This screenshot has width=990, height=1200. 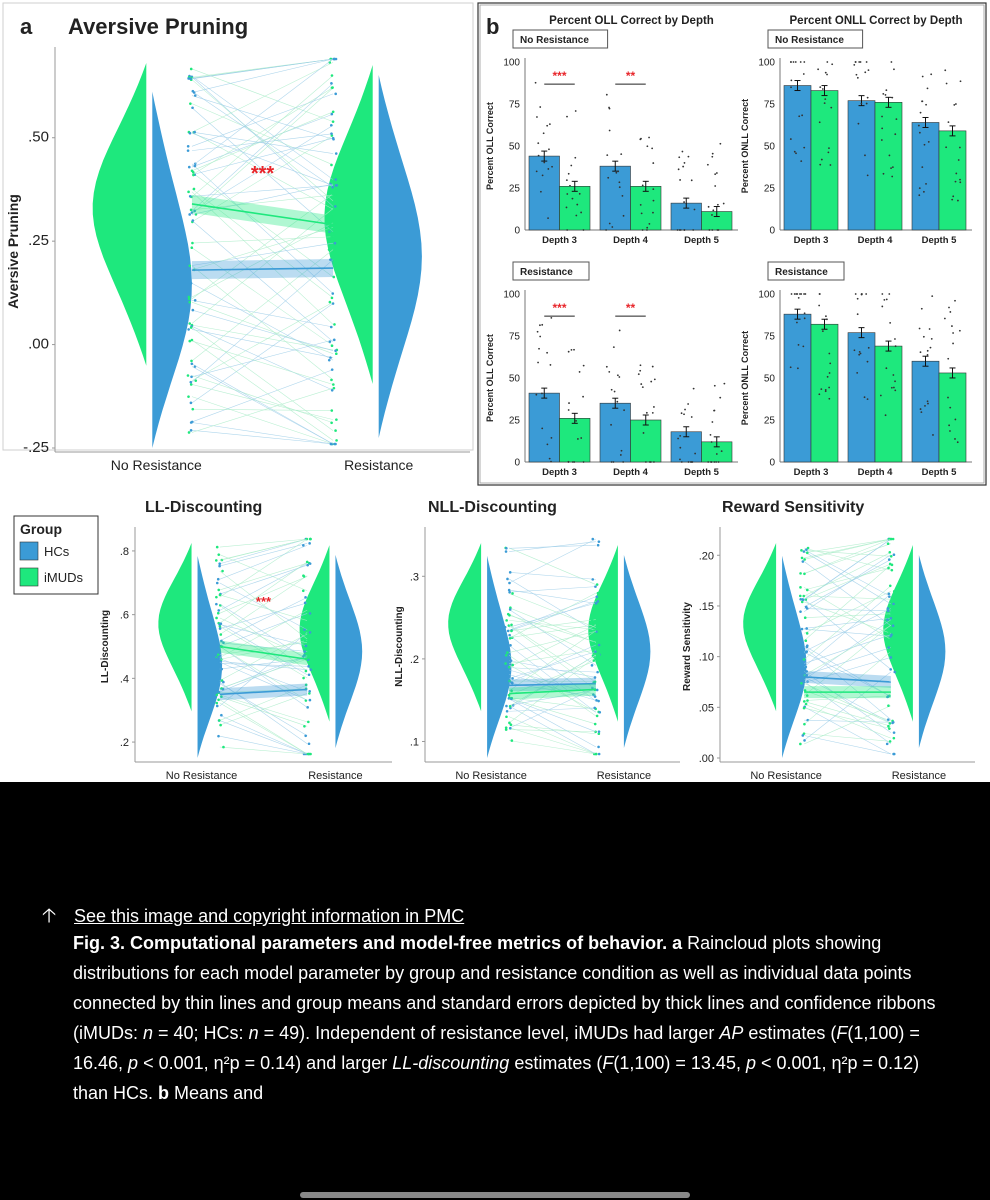 I want to click on onll-nores-ylabel: Percent ONLL Correct, so click(x=745, y=146).